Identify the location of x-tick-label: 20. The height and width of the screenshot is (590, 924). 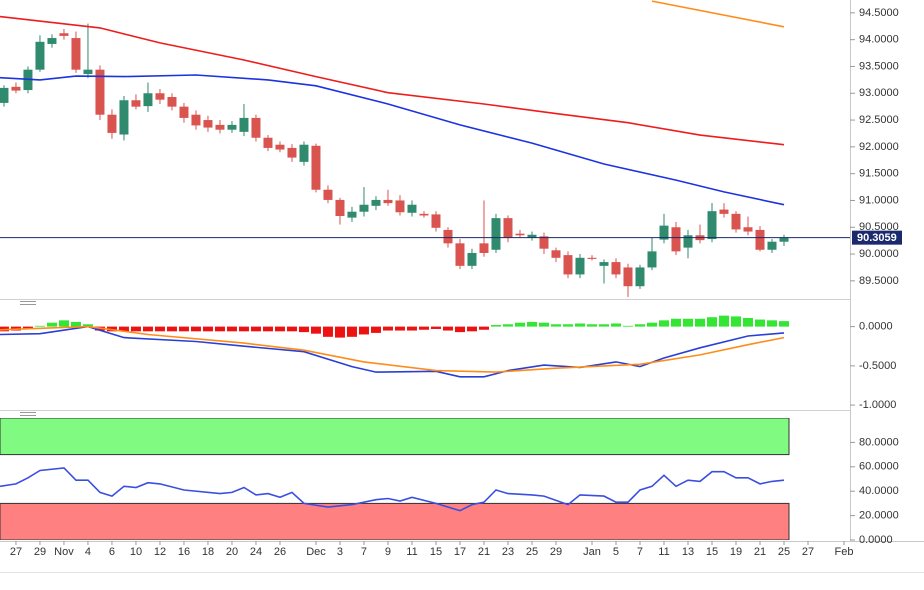
(232, 552).